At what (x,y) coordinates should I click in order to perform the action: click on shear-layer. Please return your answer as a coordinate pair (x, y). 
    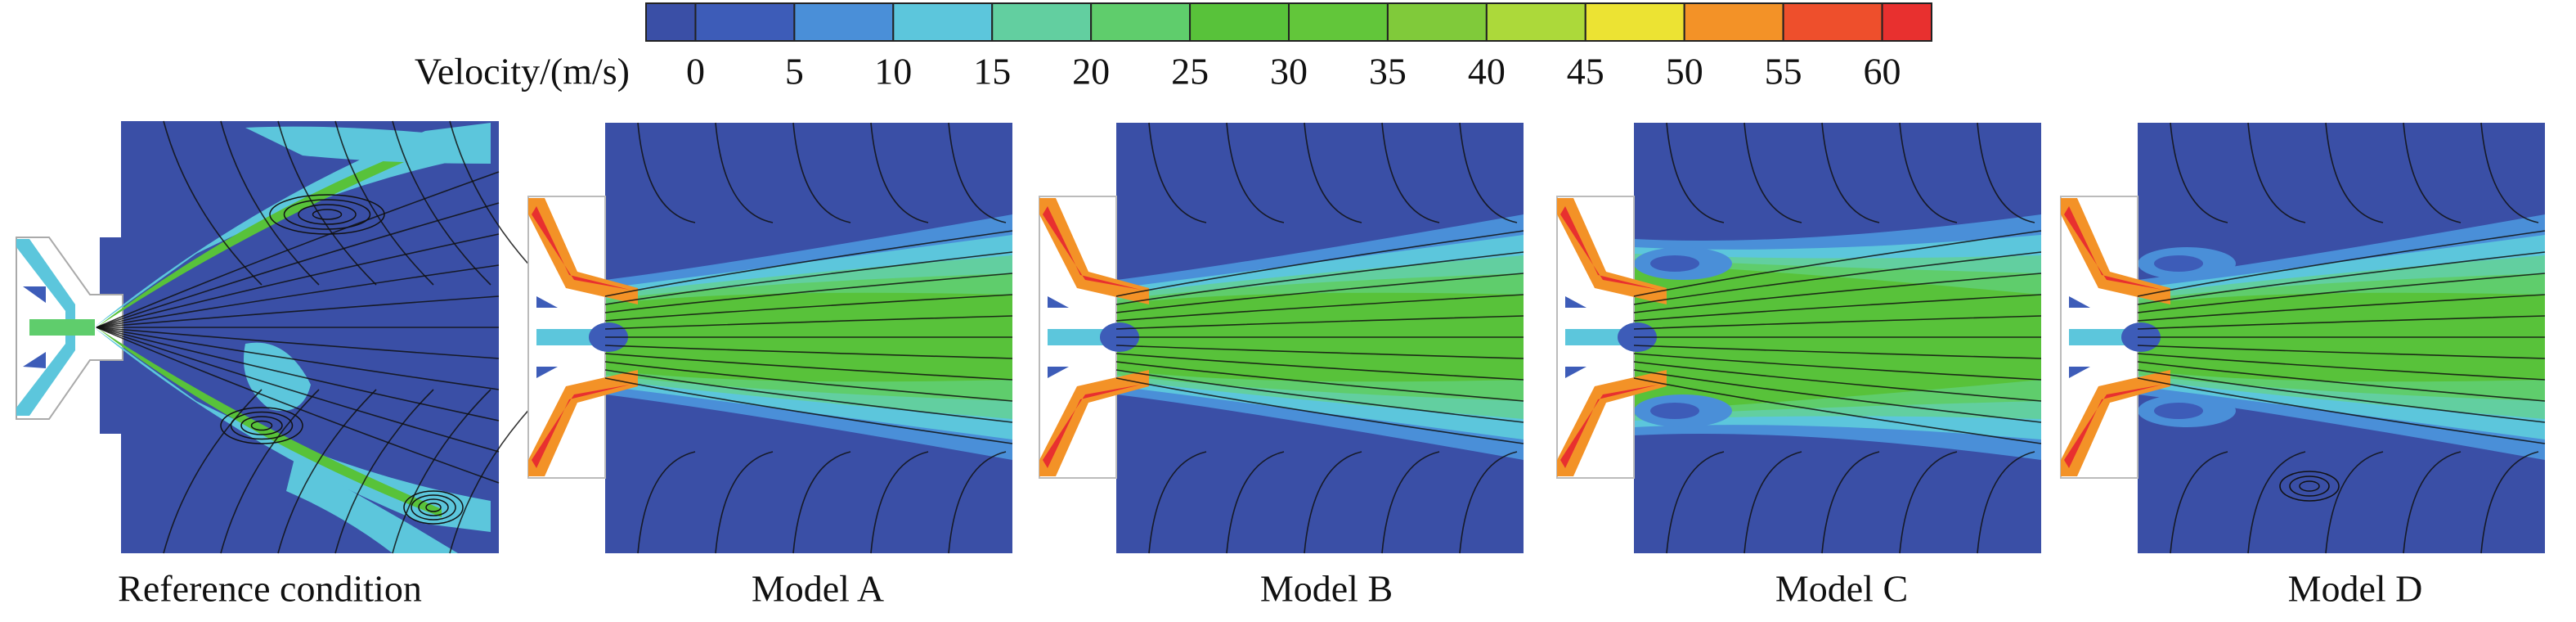
    Looking at the image, I should click on (293, 225).